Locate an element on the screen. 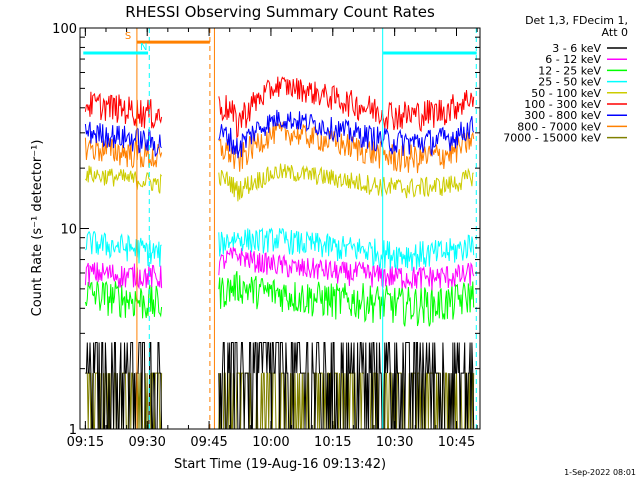  flag-label: S is located at coordinates (128, 36).